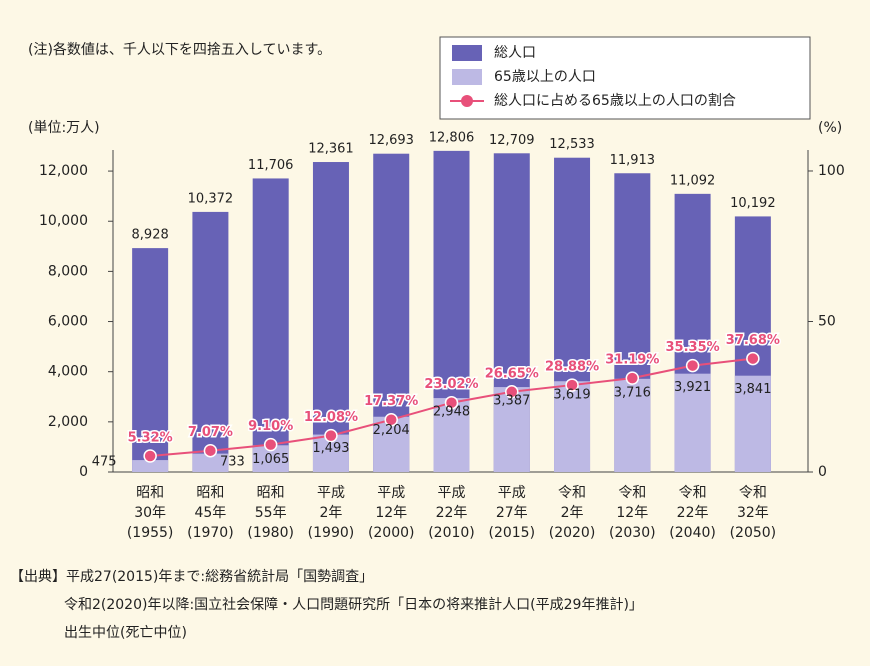 This screenshot has width=870, height=666. What do you see at coordinates (391, 140) in the screenshot?
I see `value-label: 12,693` at bounding box center [391, 140].